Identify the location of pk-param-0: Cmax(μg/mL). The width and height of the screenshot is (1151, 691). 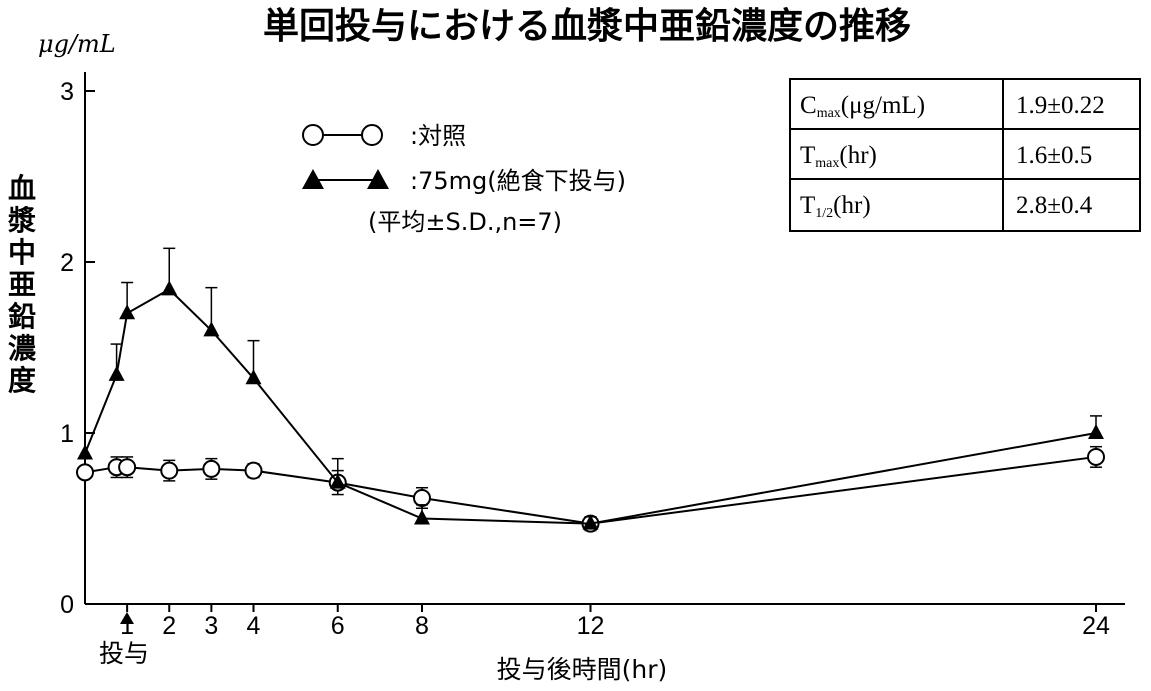
(862, 106).